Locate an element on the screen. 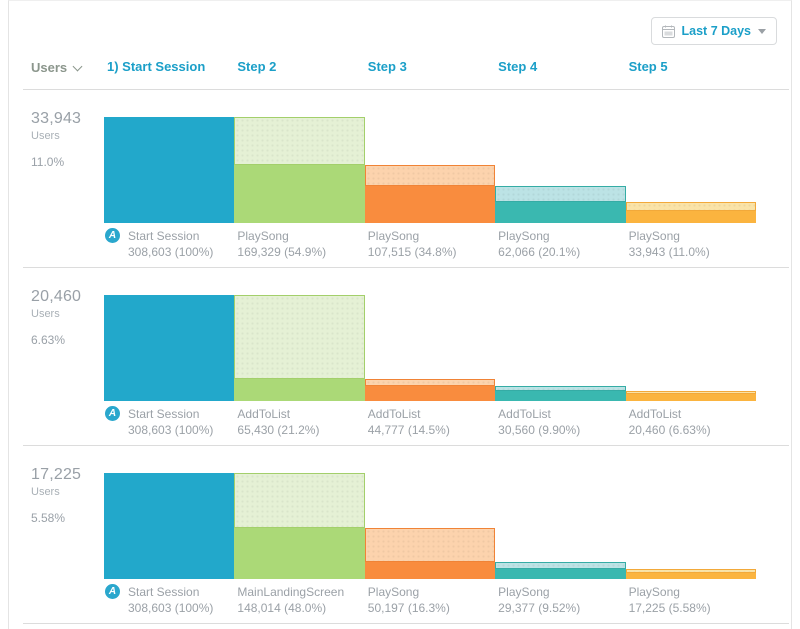  step-caption: AddToList 20,460 (6.63%) is located at coordinates (691, 422).